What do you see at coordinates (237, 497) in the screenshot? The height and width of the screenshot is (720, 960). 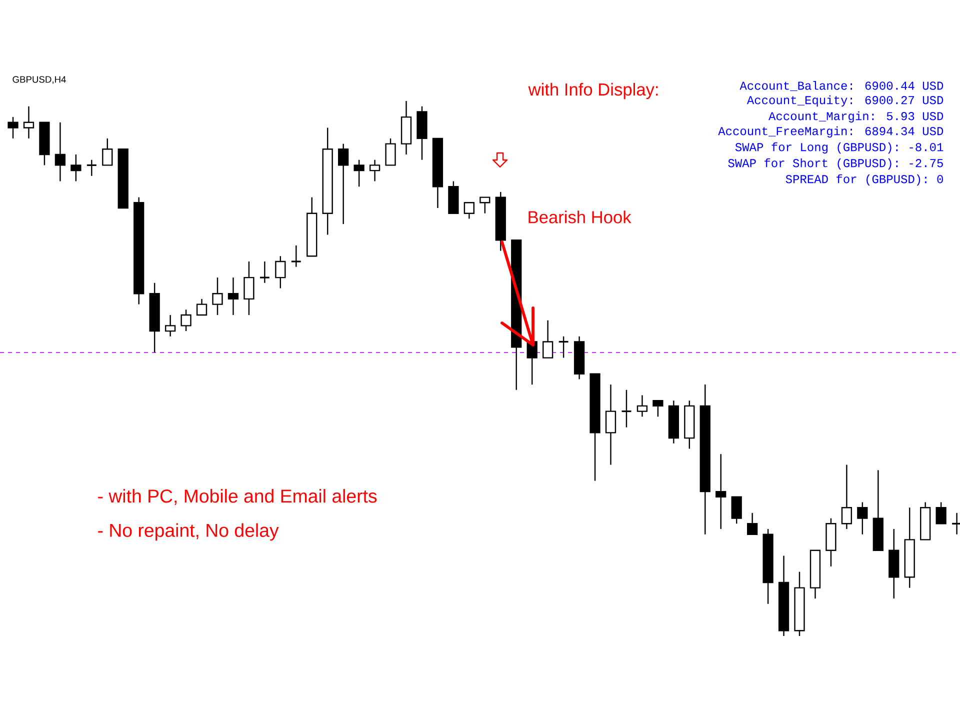 I see `annotation: - with PC, Mobile and Email alerts` at bounding box center [237, 497].